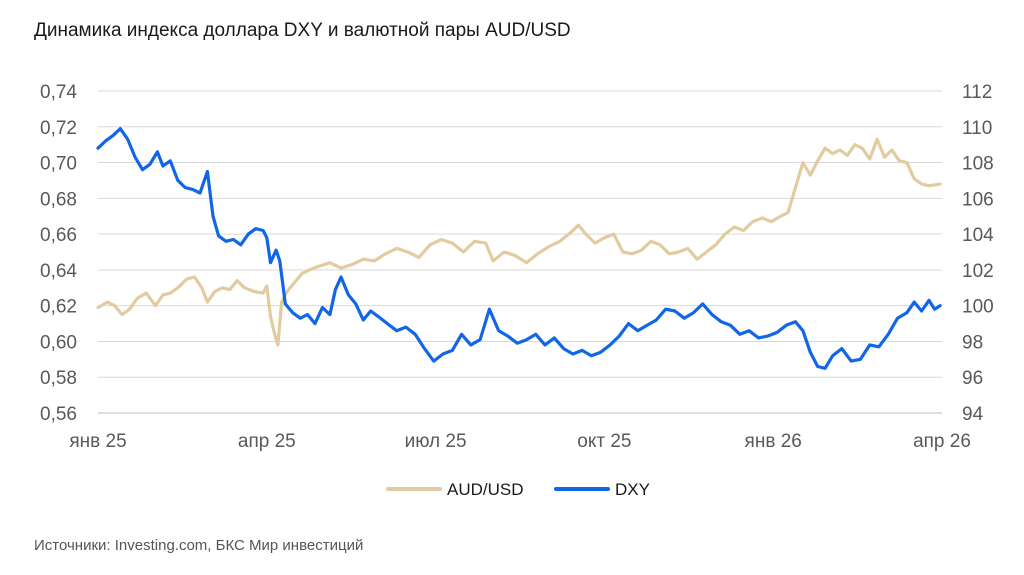 This screenshot has height=575, width=1024. Describe the element at coordinates (58, 307) in the screenshot. I see `left-y-tick-label: 0,62` at that location.